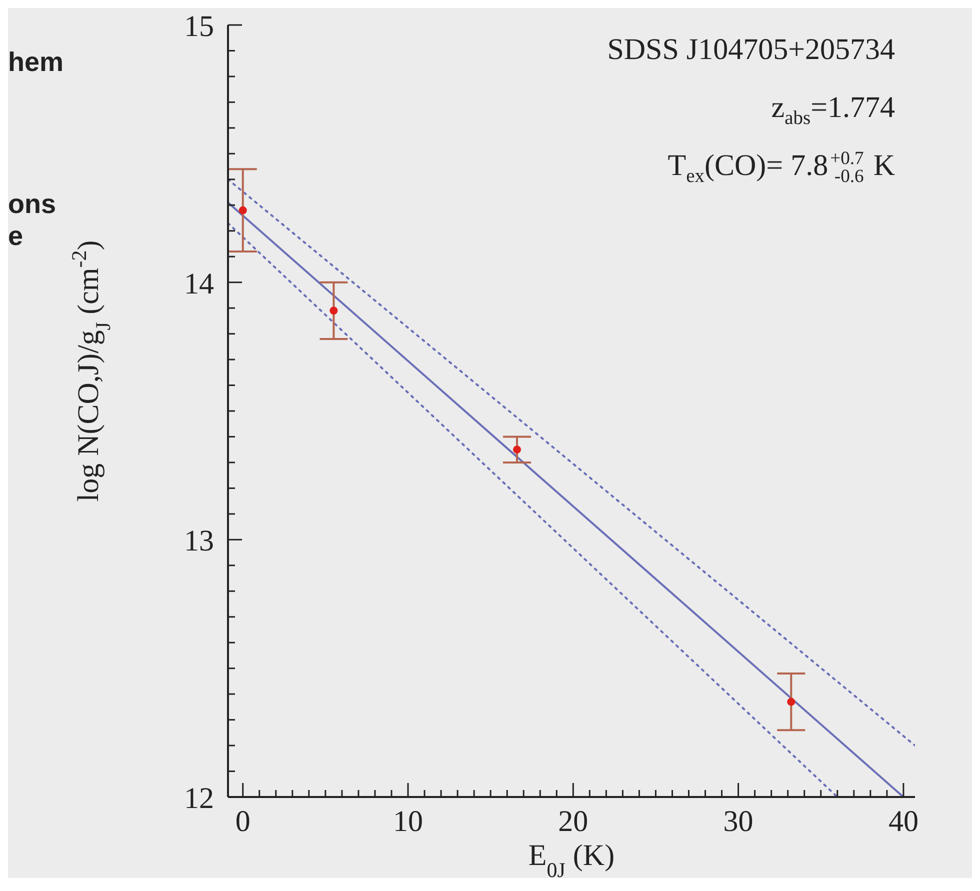 The height and width of the screenshot is (891, 980). Describe the element at coordinates (32, 204) in the screenshot. I see `text: ons` at that location.